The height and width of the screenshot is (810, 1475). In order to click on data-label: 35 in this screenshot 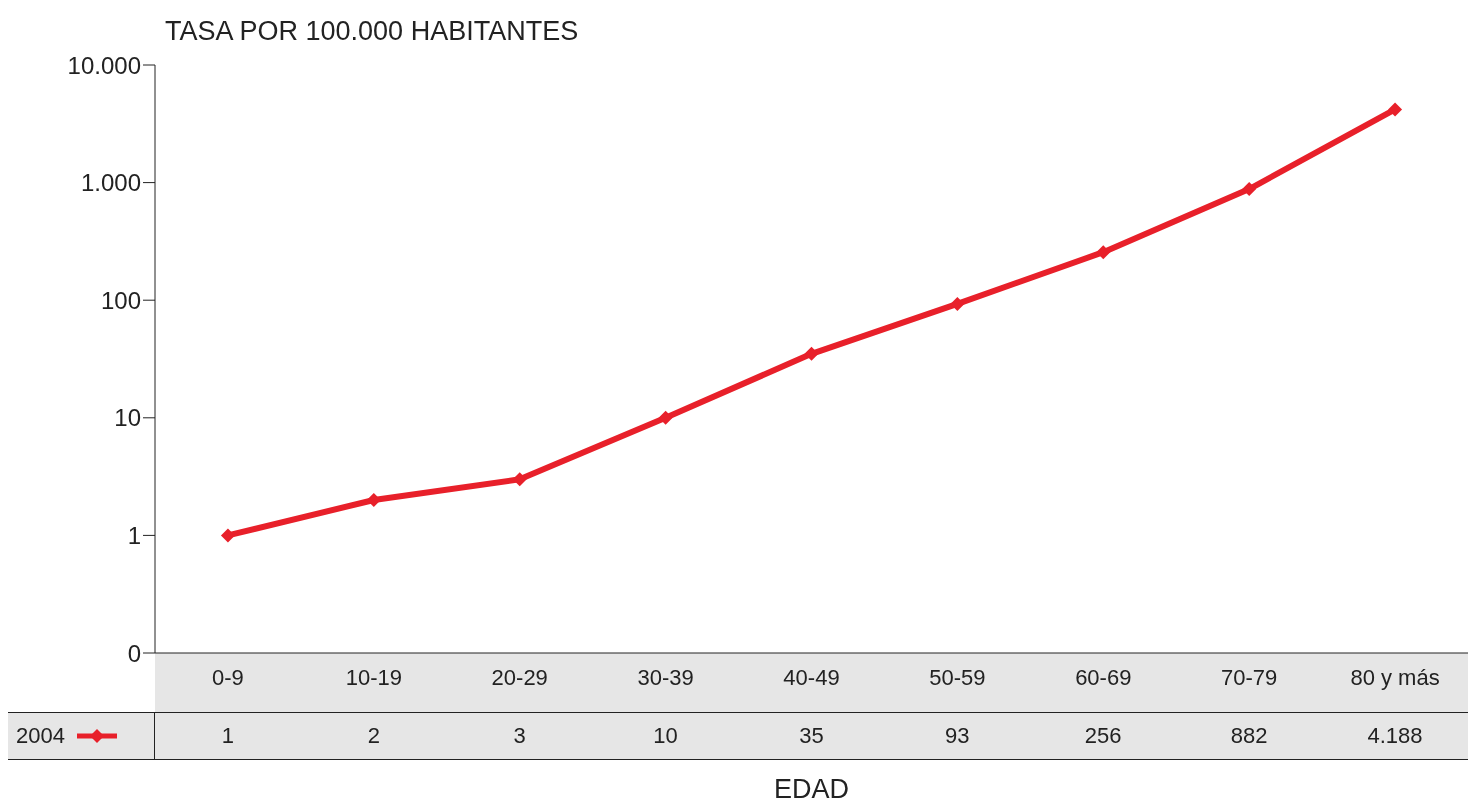, I will do `click(811, 736)`.